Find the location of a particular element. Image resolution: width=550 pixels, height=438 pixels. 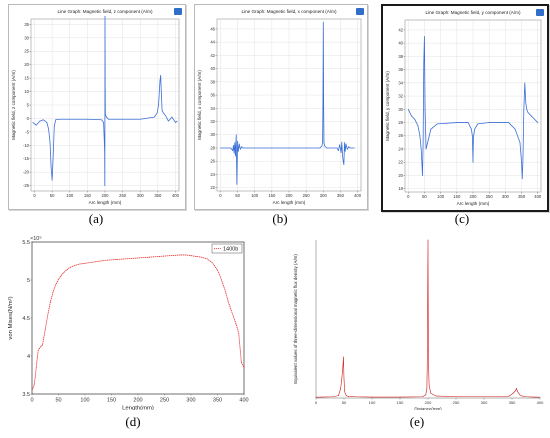

y-tick-label: 32 is located at coordinates (212, 121).